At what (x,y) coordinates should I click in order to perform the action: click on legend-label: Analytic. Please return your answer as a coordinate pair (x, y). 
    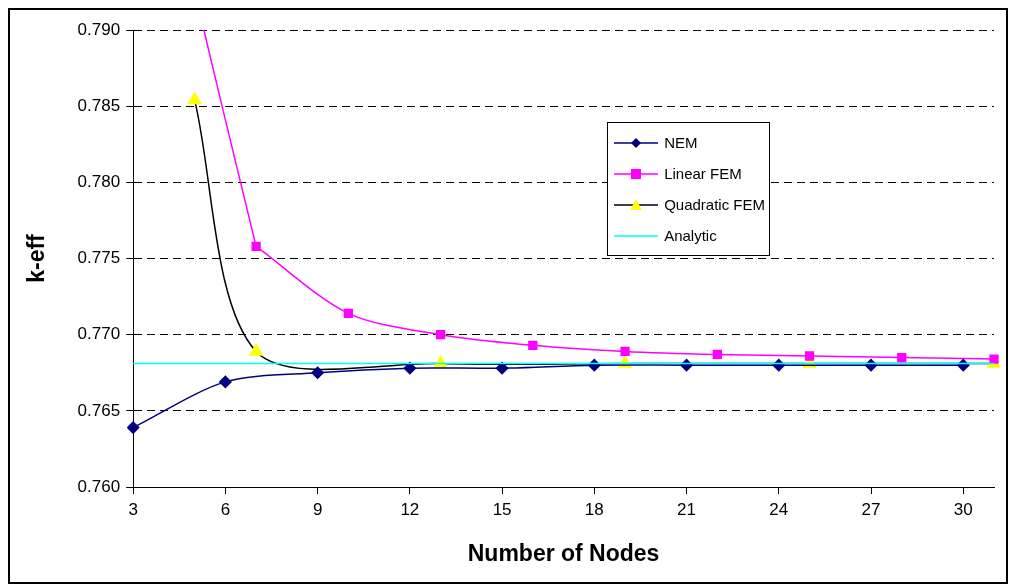
    Looking at the image, I should click on (690, 236).